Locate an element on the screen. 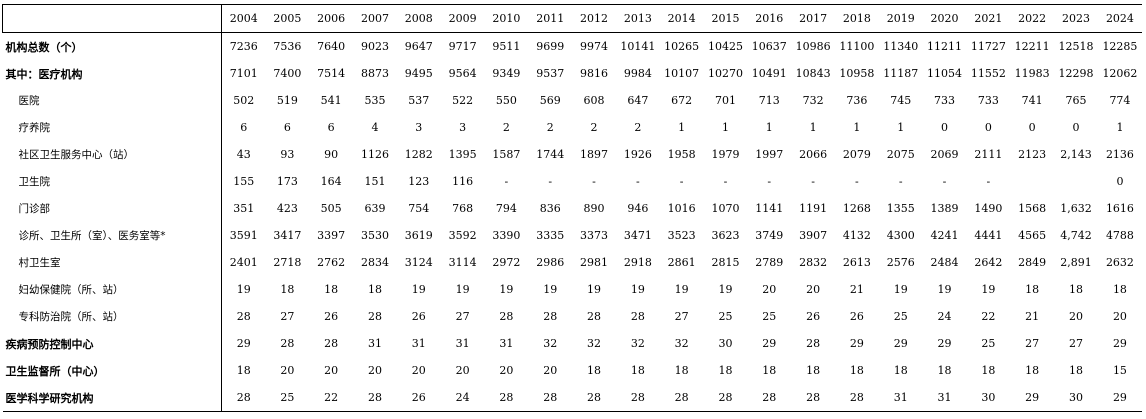 The height and width of the screenshot is (419, 1146). value-cell: 116 is located at coordinates (463, 181).